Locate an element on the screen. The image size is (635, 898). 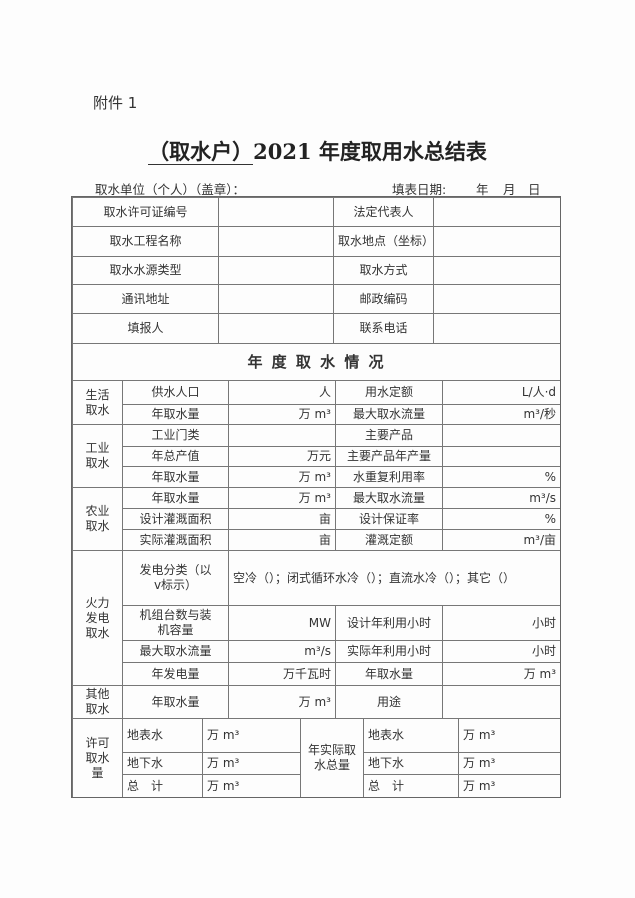
category-label: 年实际取水总量 is located at coordinates (332, 758).